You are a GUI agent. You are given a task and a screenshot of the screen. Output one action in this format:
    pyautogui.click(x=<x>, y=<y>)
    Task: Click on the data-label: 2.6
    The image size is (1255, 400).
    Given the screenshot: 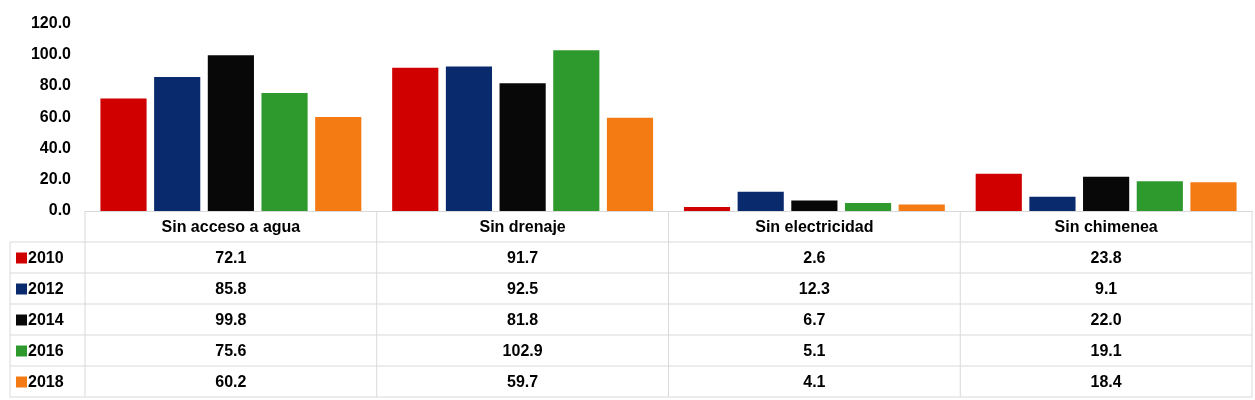 What is the action you would take?
    pyautogui.click(x=814, y=257)
    